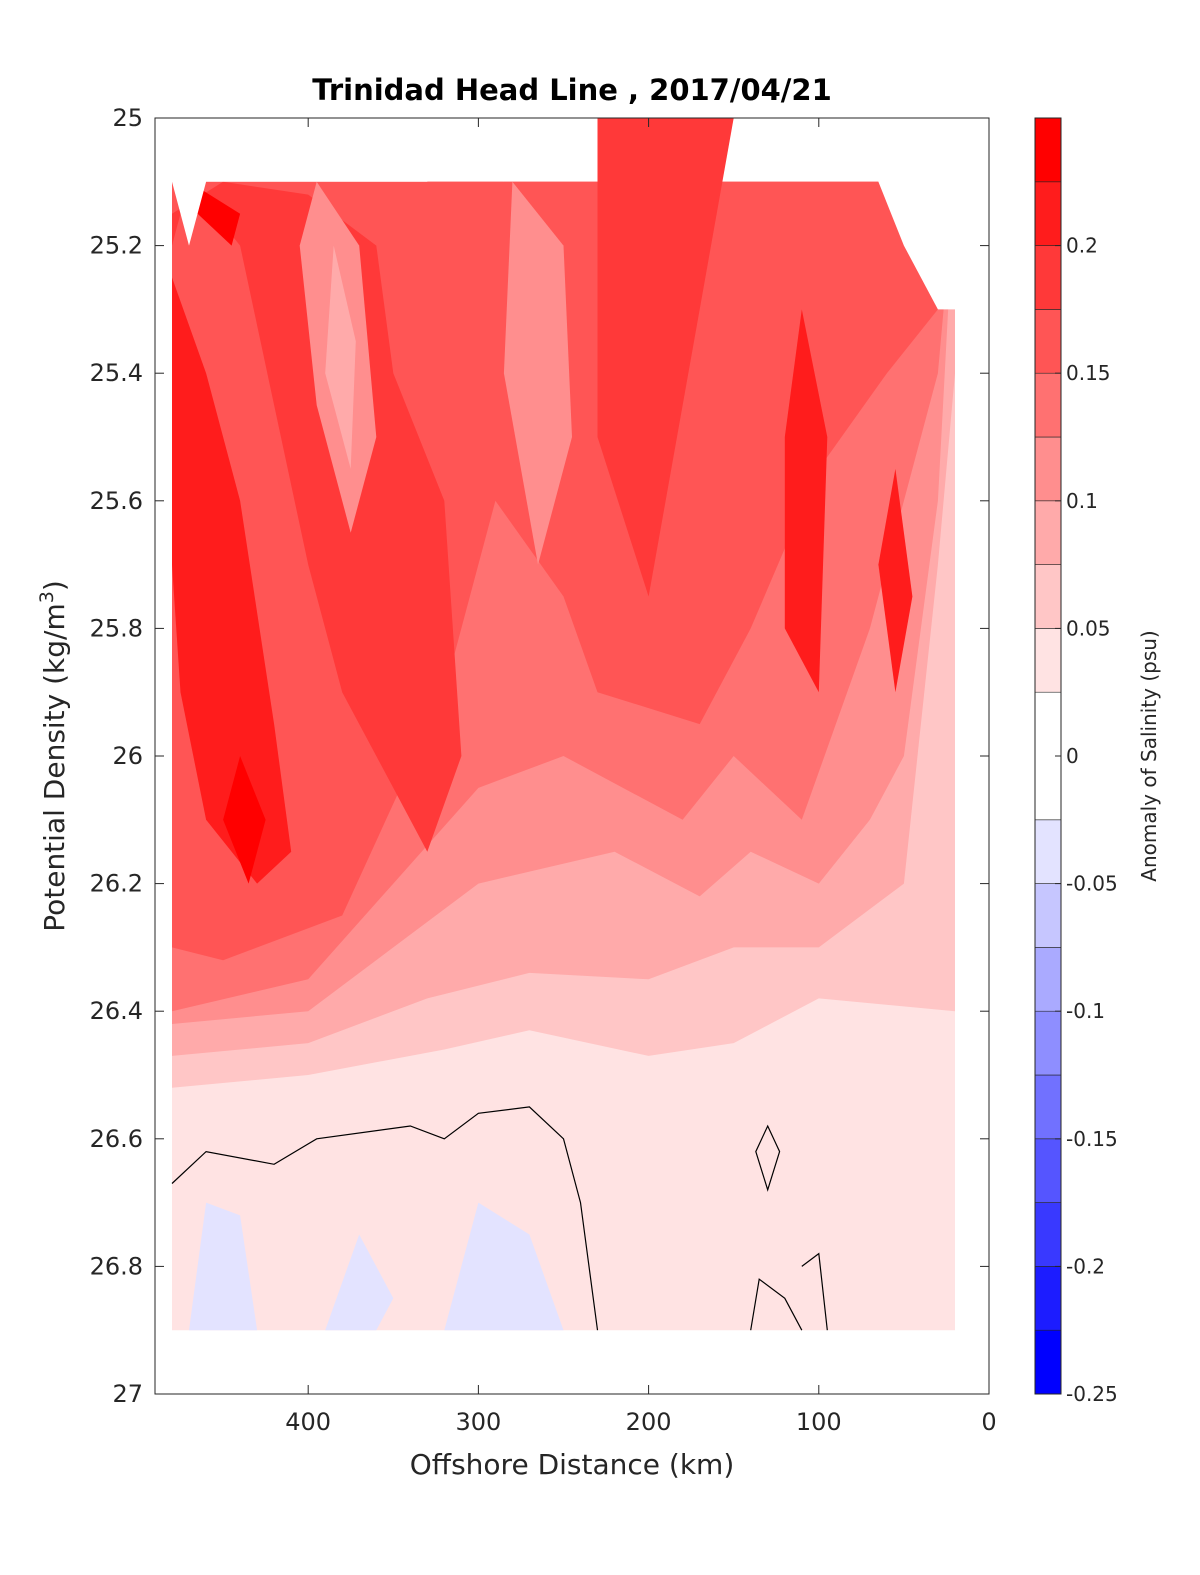 The height and width of the screenshot is (1575, 1200). Describe the element at coordinates (988, 1422) in the screenshot. I see `x-tick-label: 0` at that location.